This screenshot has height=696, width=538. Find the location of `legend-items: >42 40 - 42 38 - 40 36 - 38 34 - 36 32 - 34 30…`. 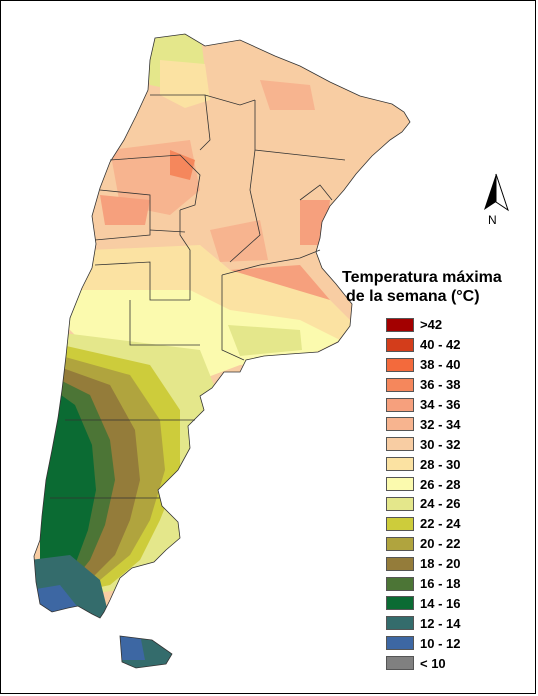

legend-items: >42 40 - 42 38 - 40 36 - 38 34 - 36 32 - 34 30… is located at coordinates (454, 494).